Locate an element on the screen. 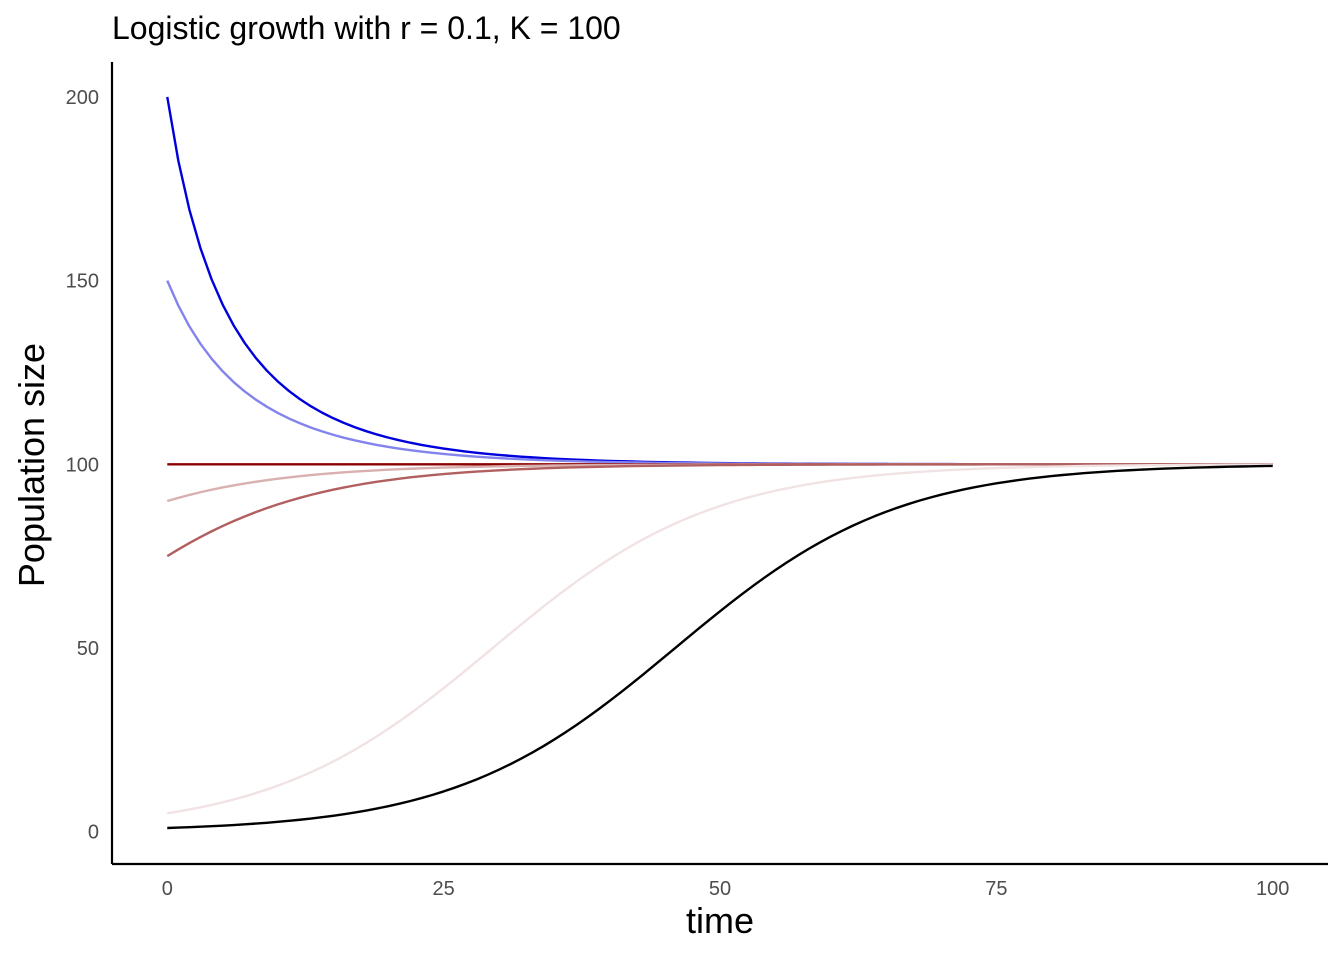  y-tick-label: 0 is located at coordinates (93, 833).